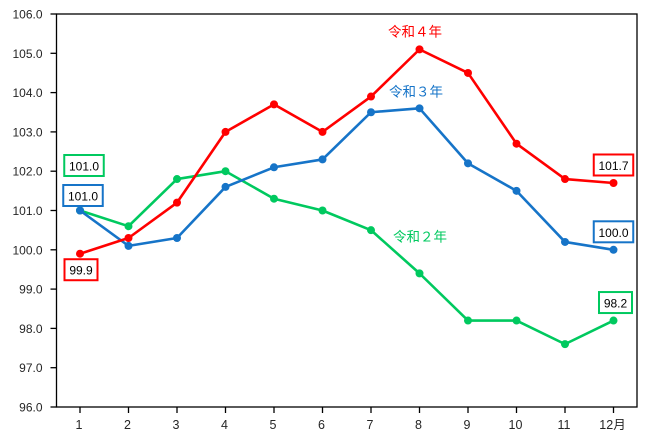 This screenshot has width=652, height=448. Describe the element at coordinates (467, 425) in the screenshot. I see `x-tick-label: 9` at that location.